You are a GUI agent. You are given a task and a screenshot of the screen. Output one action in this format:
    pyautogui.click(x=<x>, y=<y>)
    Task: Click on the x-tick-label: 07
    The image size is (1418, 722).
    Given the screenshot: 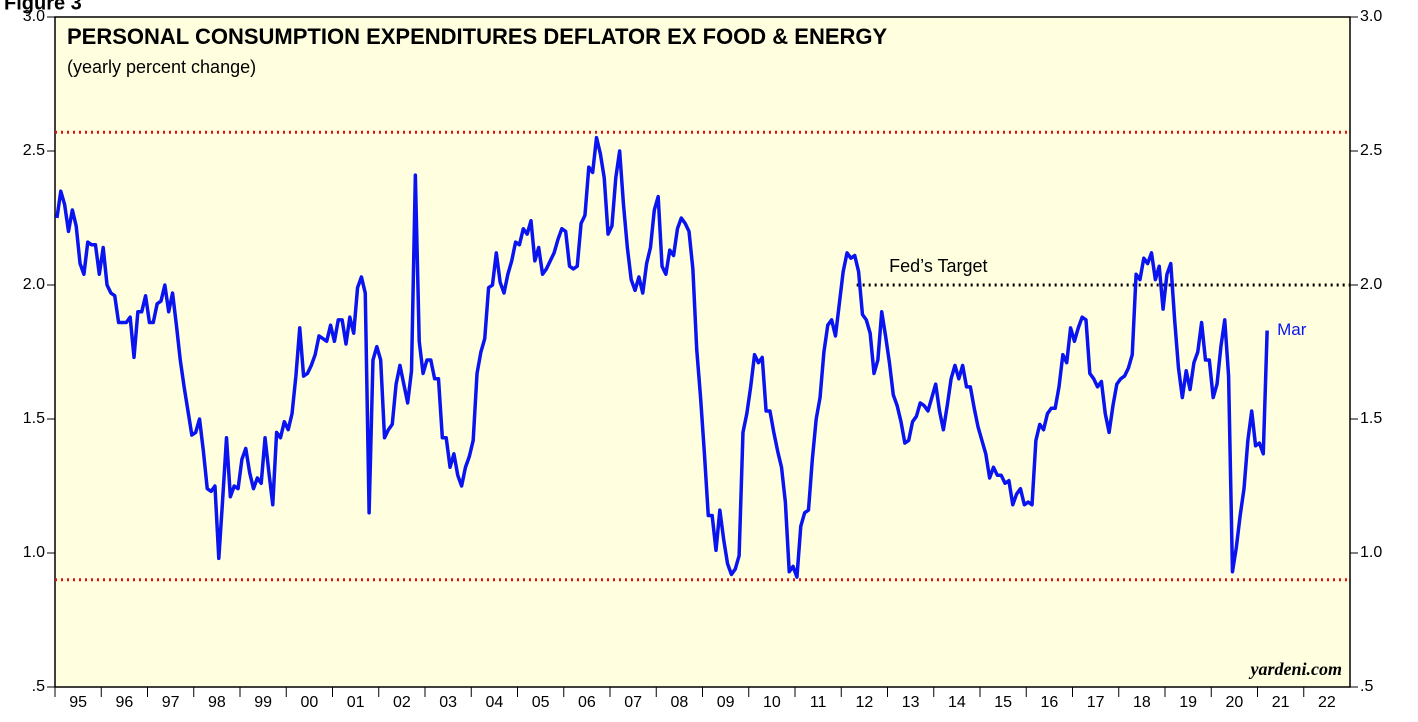 What is the action you would take?
    pyautogui.click(x=633, y=702)
    